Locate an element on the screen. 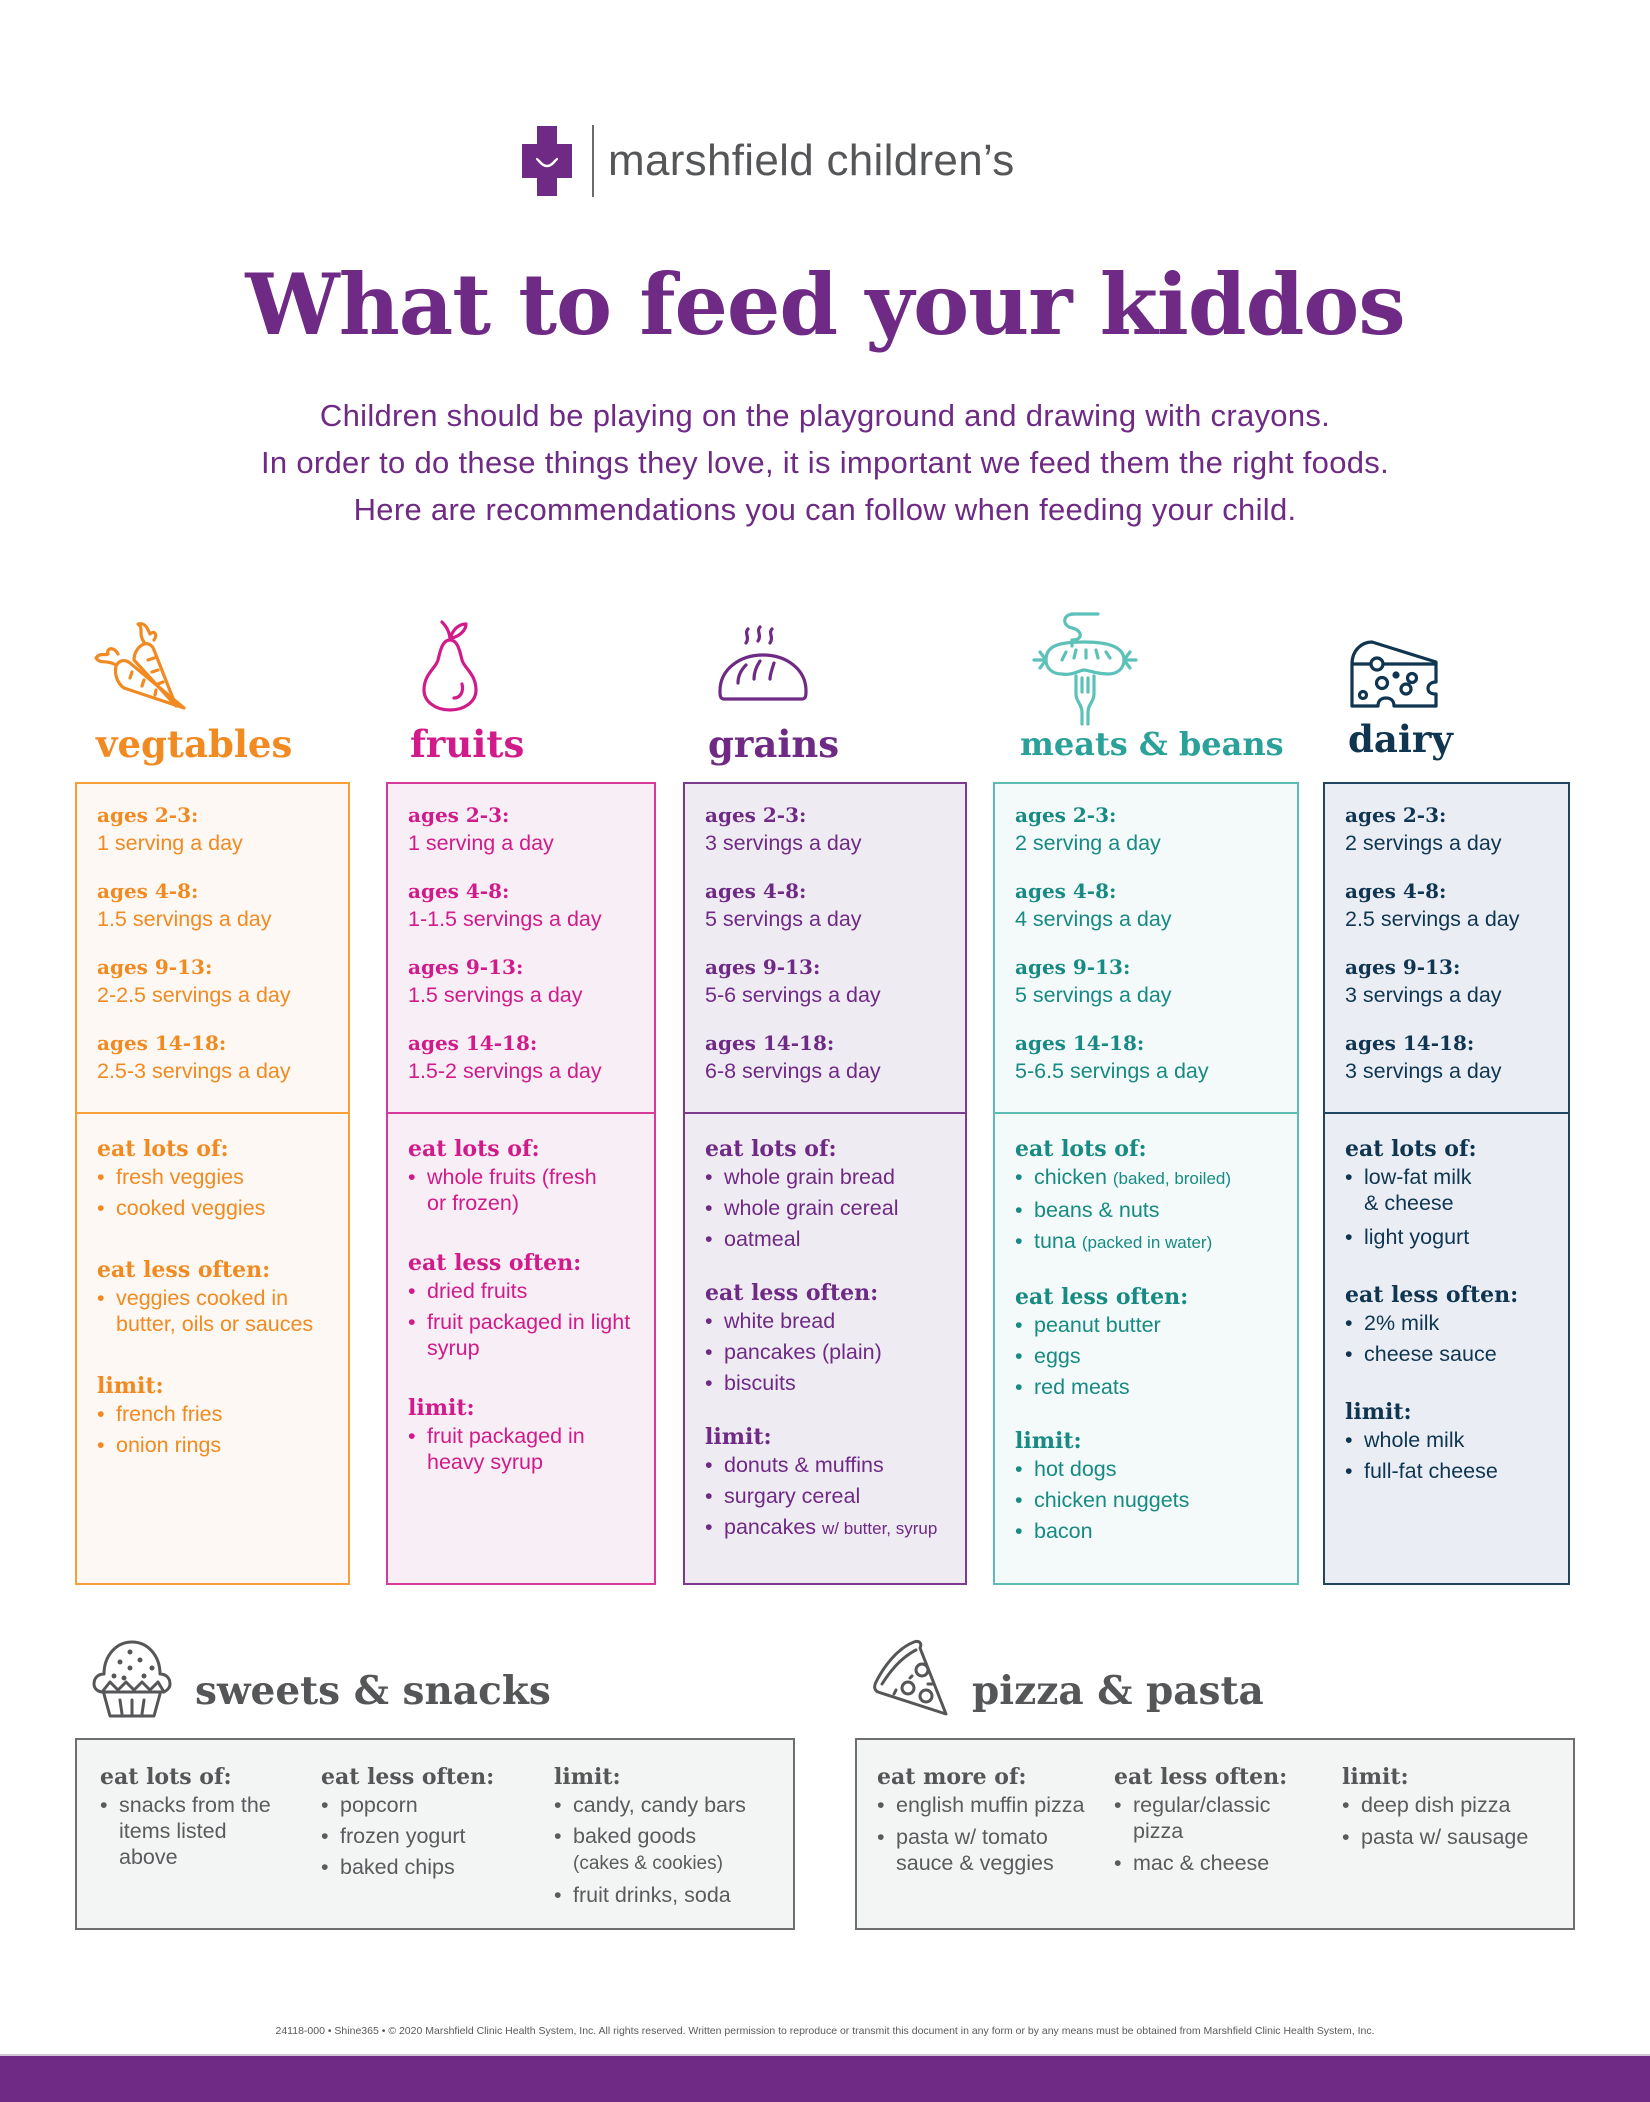 The width and height of the screenshot is (1650, 2102). list-item: 2% milk is located at coordinates (1453, 1323).